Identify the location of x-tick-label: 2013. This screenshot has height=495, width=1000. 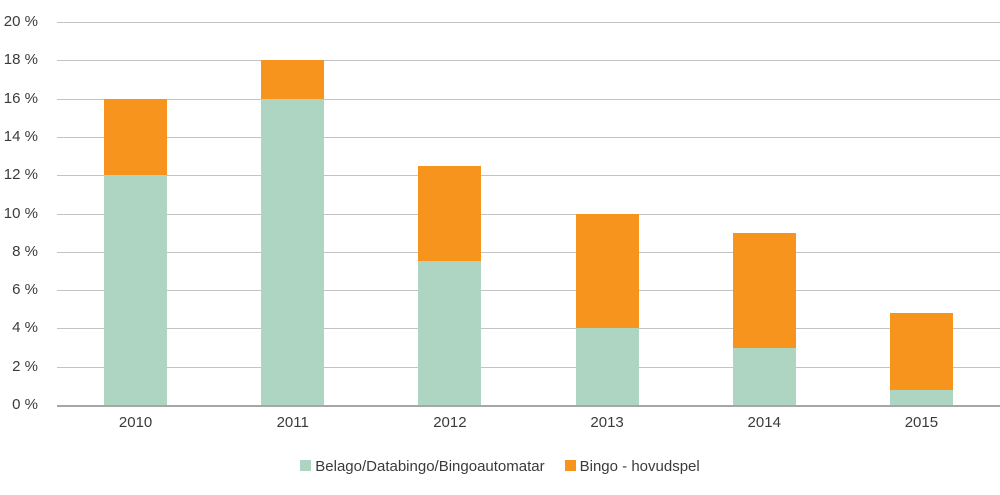
(607, 422).